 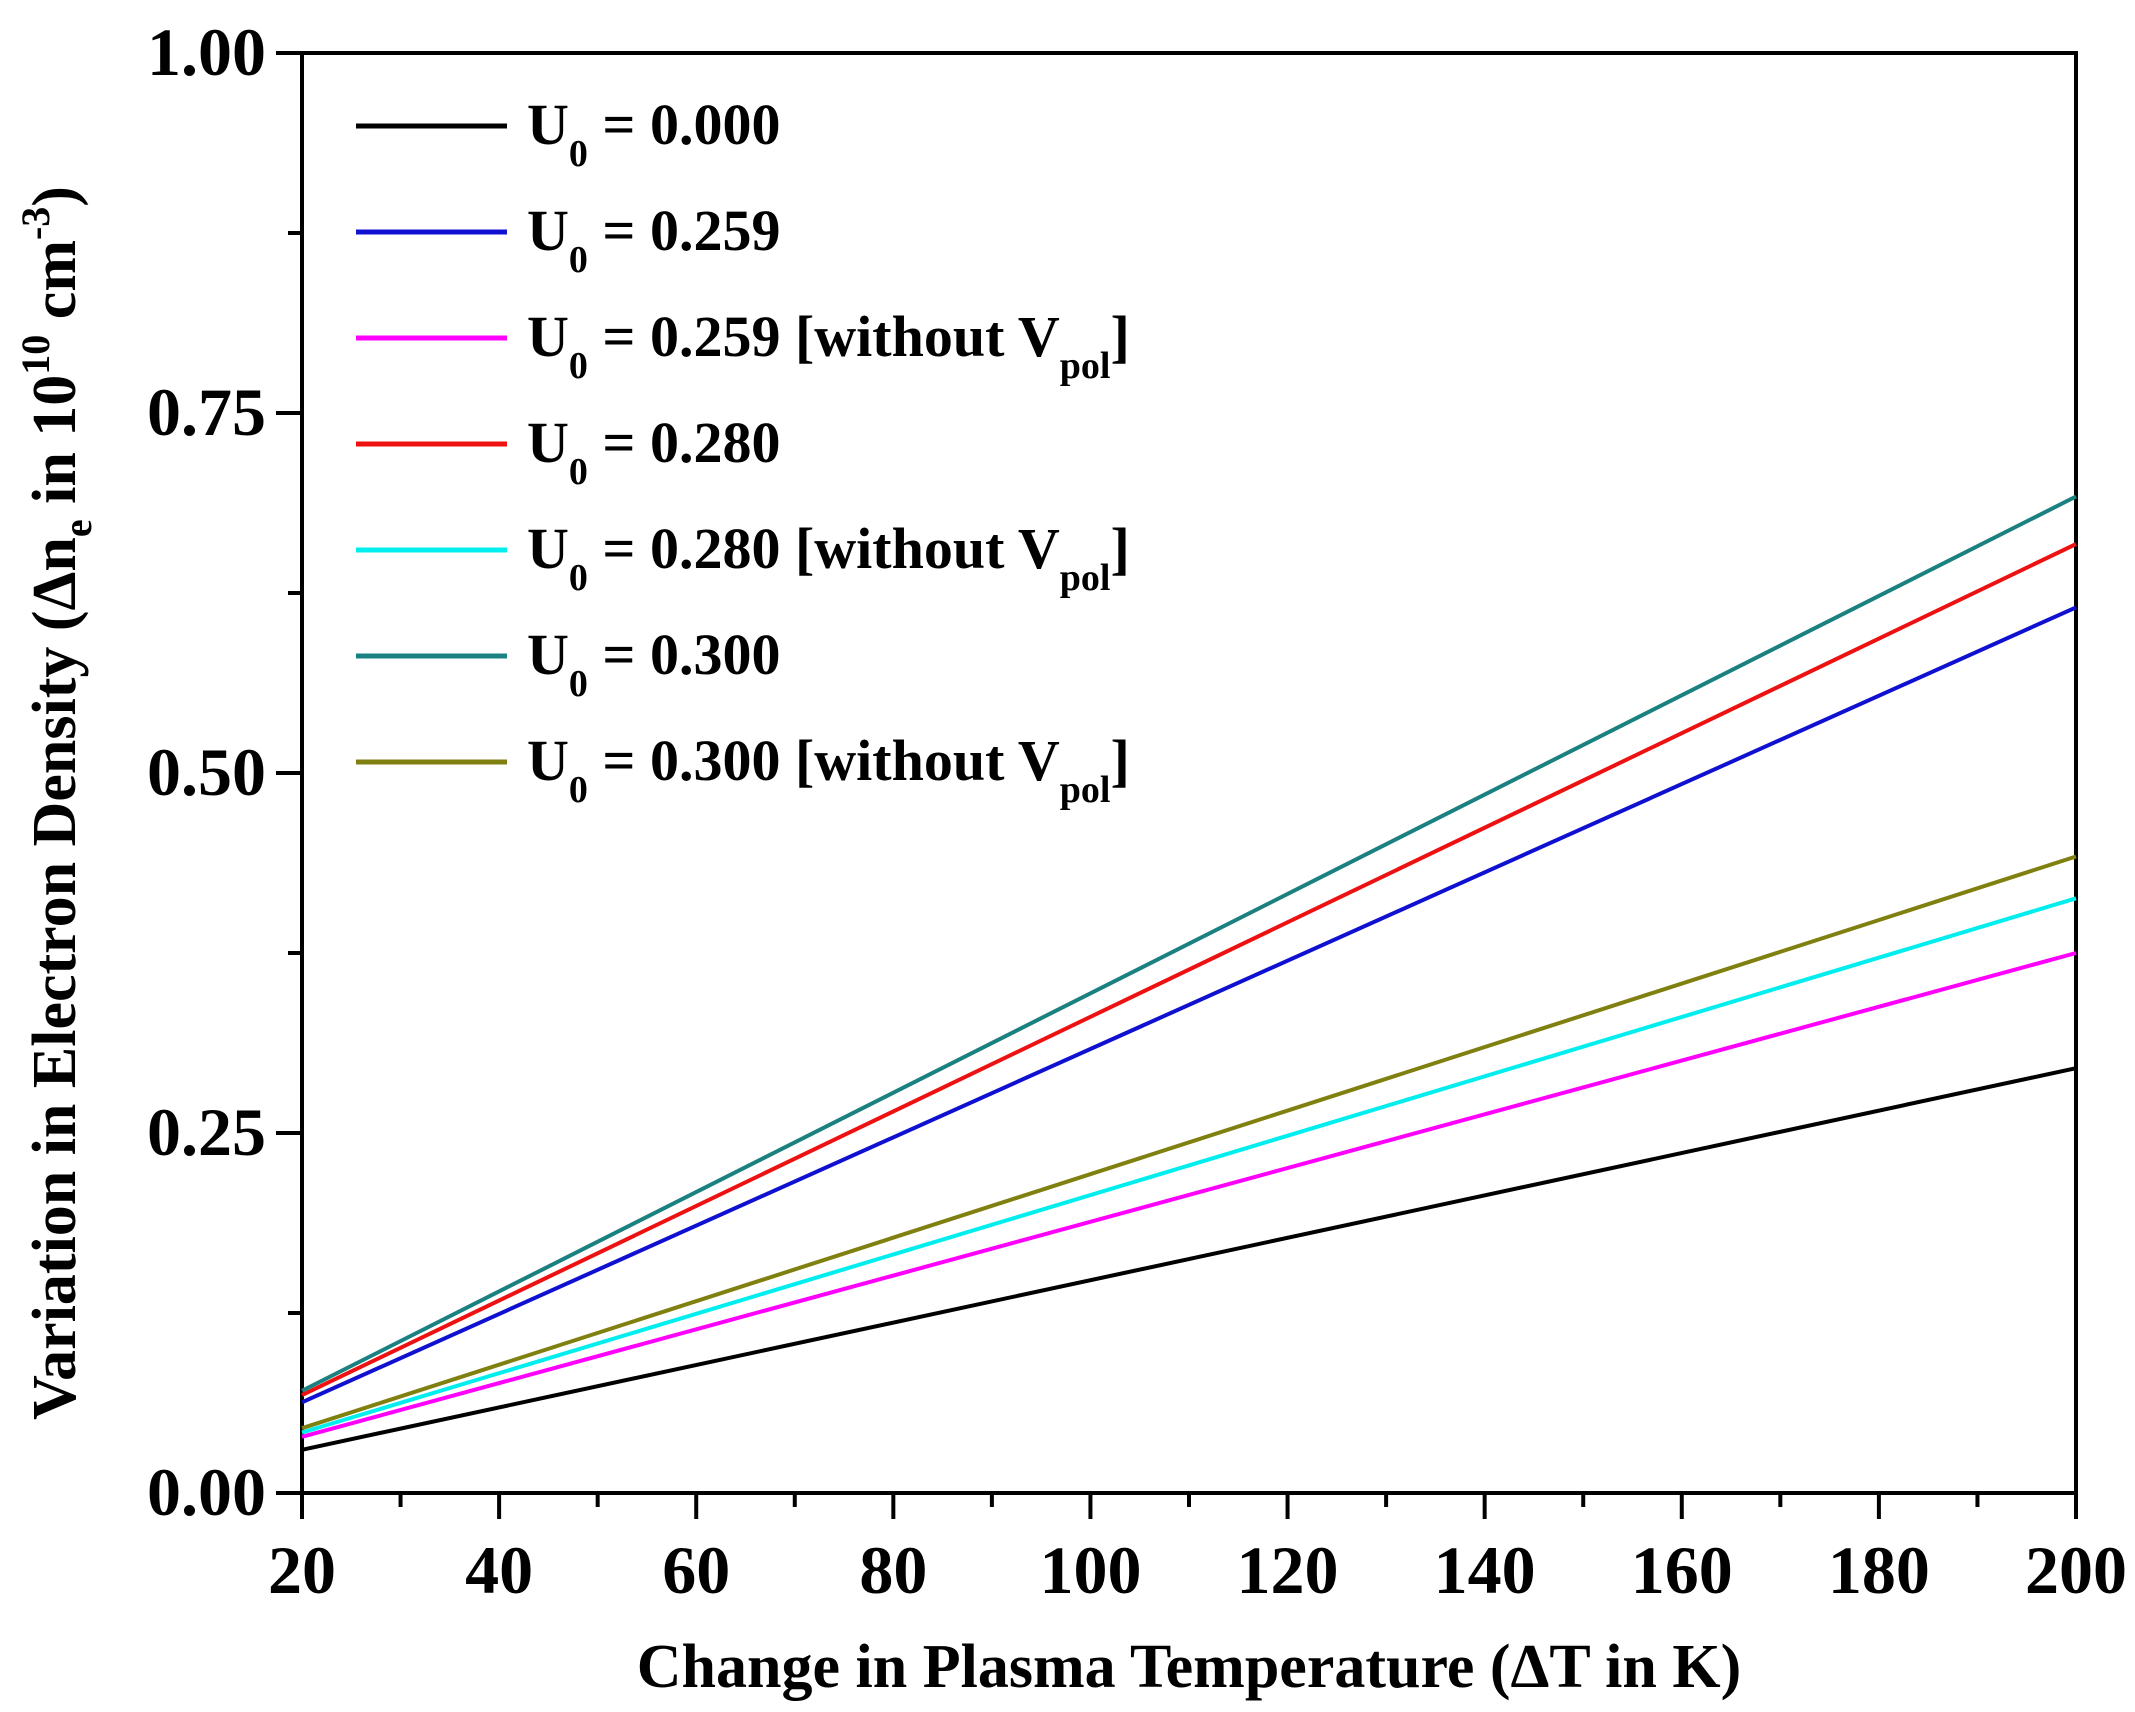 What do you see at coordinates (684, 124) in the screenshot?
I see `legend-label-text: = 0.000` at bounding box center [684, 124].